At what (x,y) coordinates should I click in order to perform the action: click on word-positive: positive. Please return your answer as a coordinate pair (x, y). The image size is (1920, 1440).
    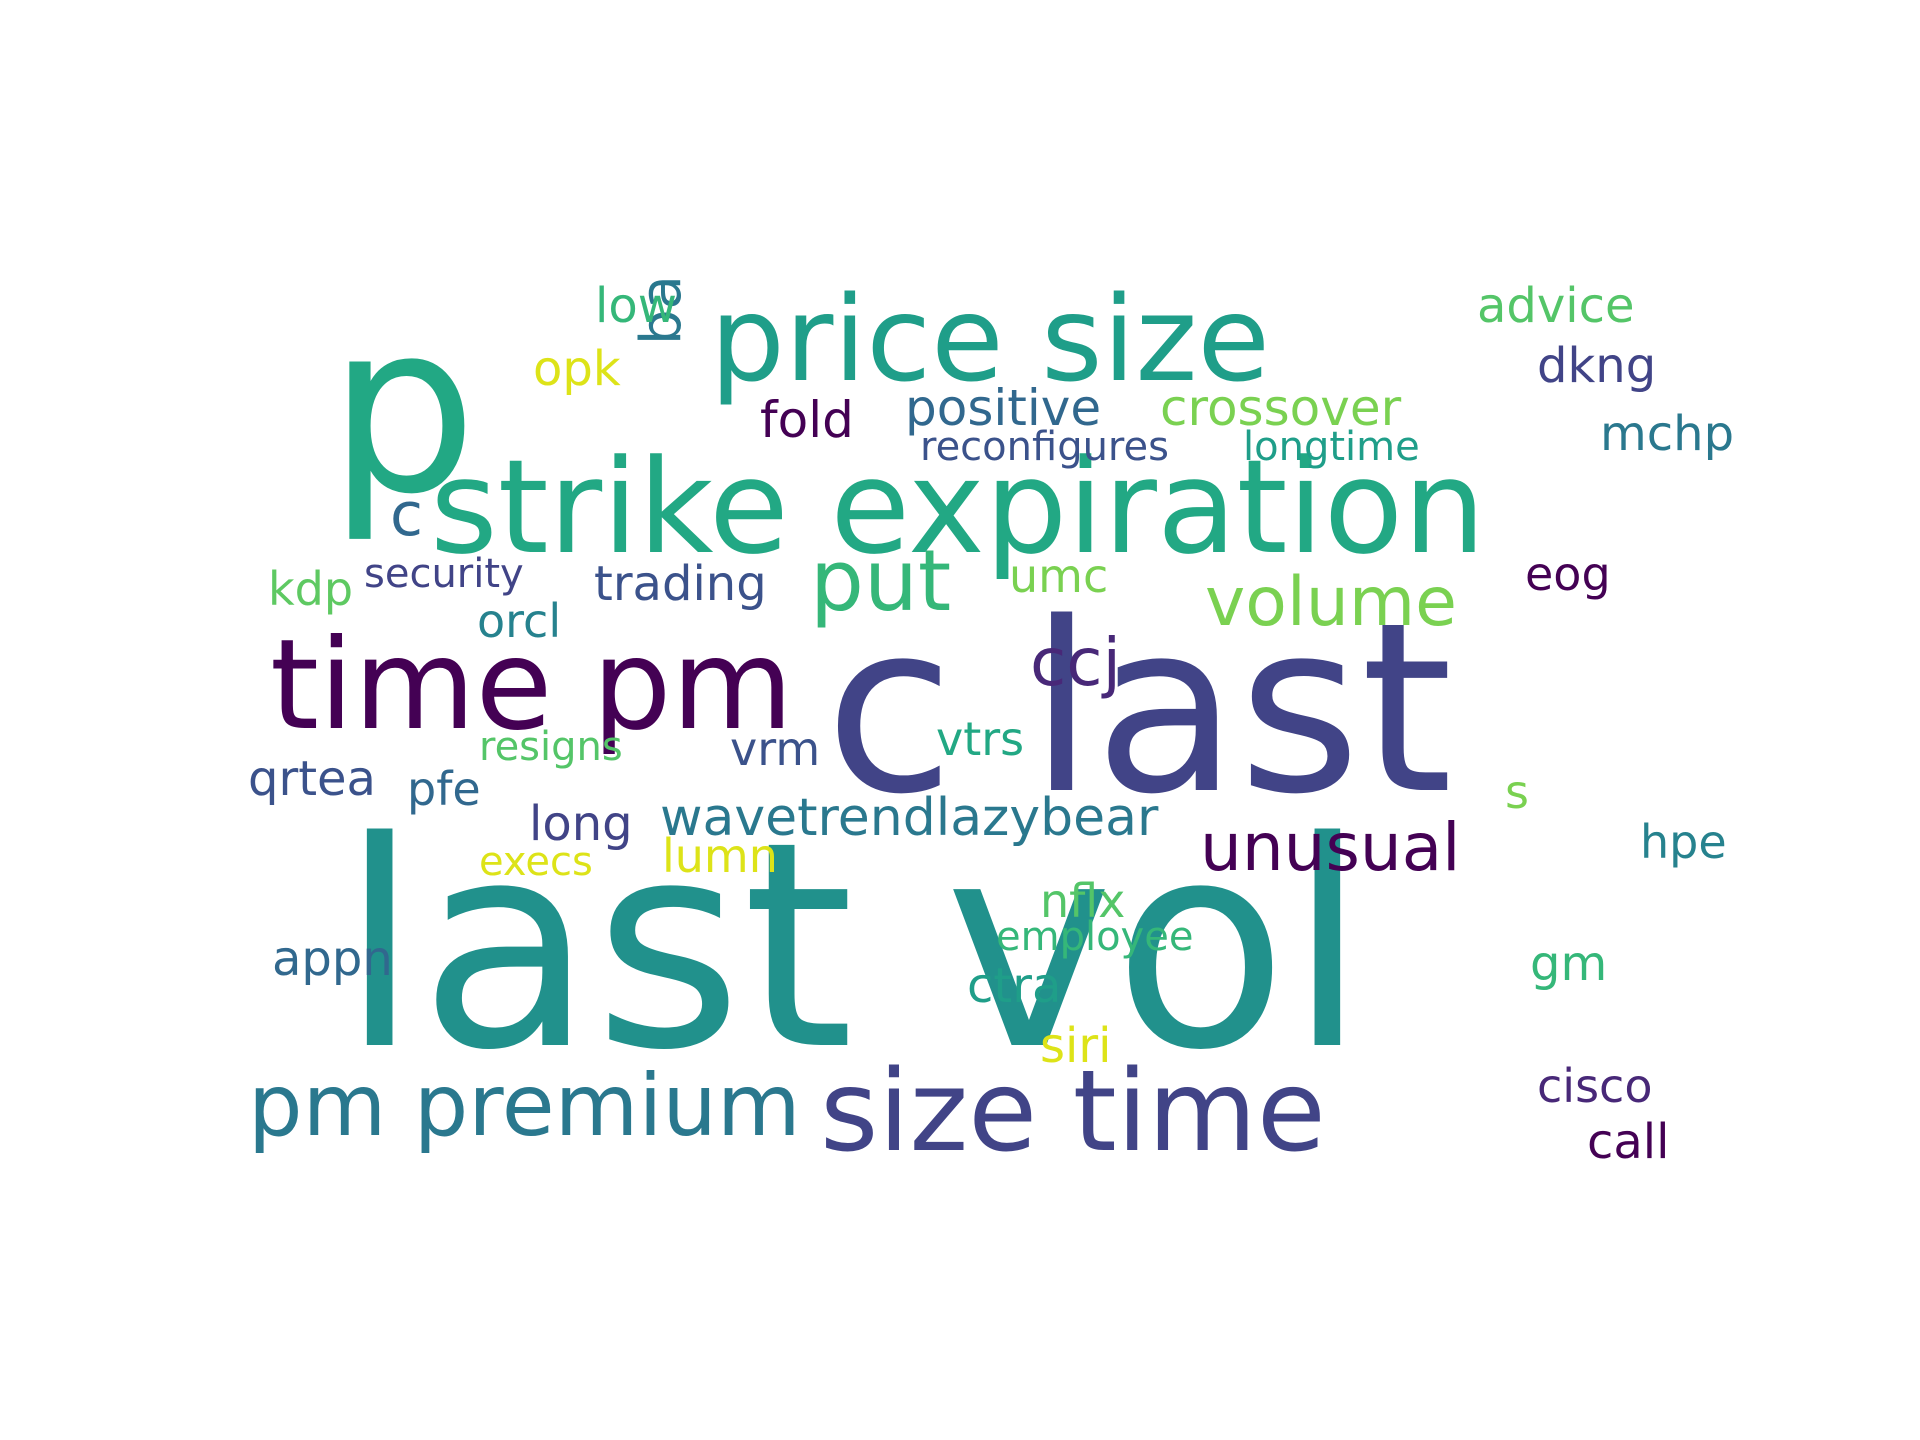
    Looking at the image, I should click on (1003, 408).